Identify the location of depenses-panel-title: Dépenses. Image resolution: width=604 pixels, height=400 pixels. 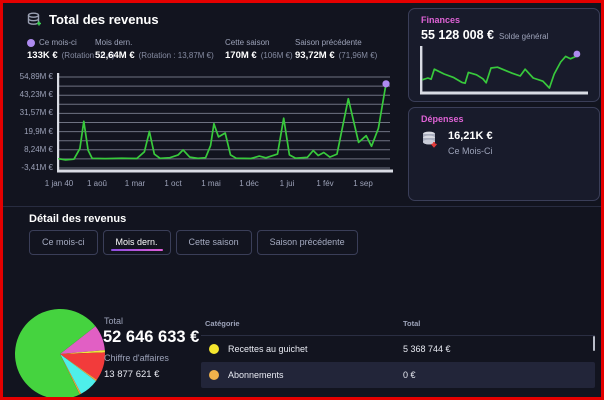
(442, 119).